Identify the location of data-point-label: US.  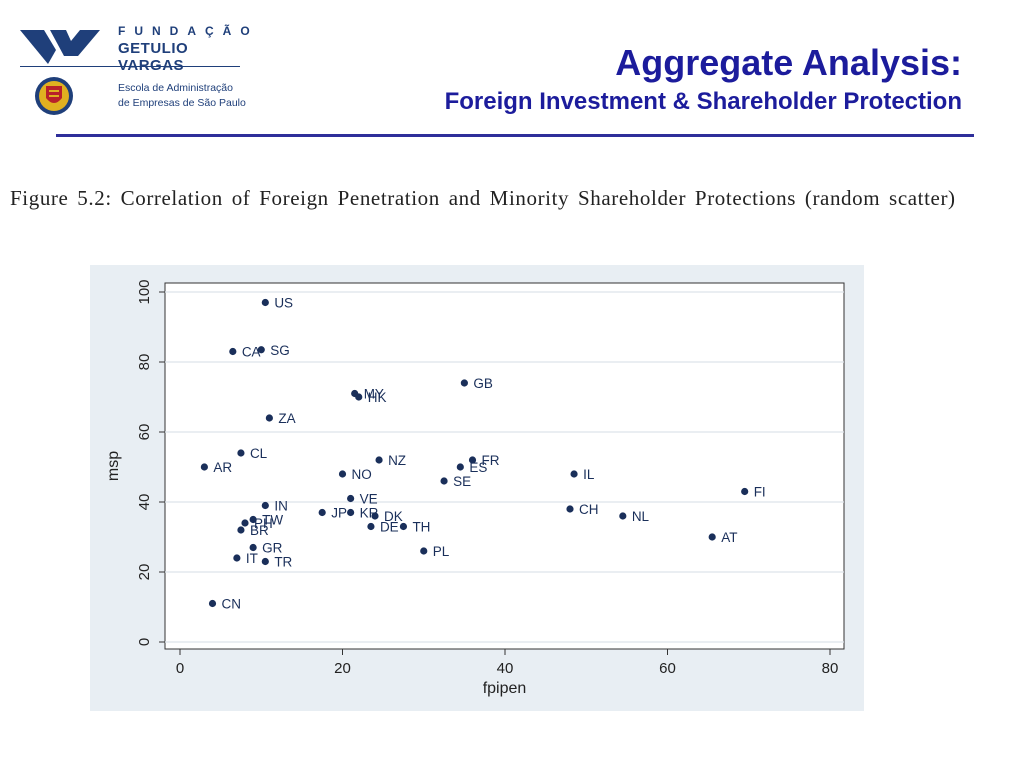
(283, 303).